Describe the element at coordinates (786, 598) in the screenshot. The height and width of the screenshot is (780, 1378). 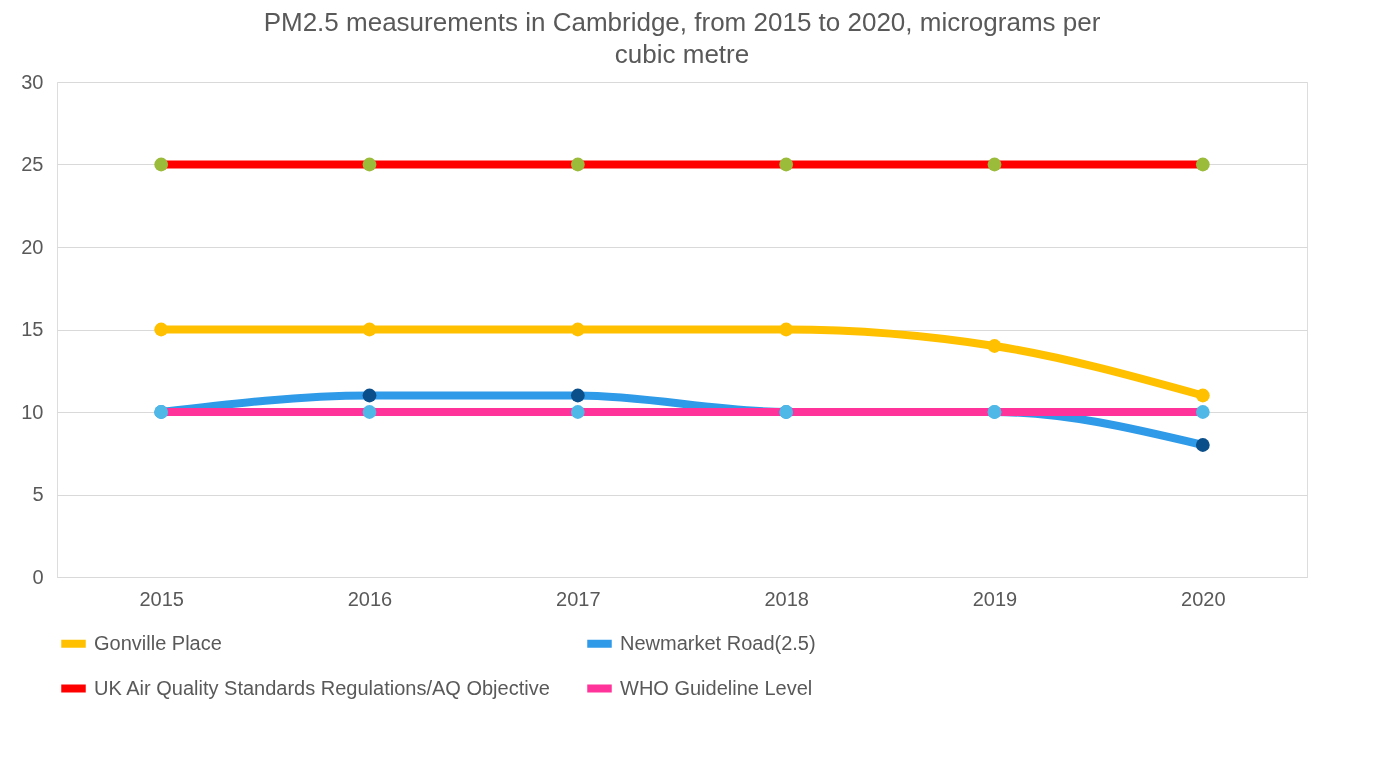
I see `x-tick-label: 2018` at that location.